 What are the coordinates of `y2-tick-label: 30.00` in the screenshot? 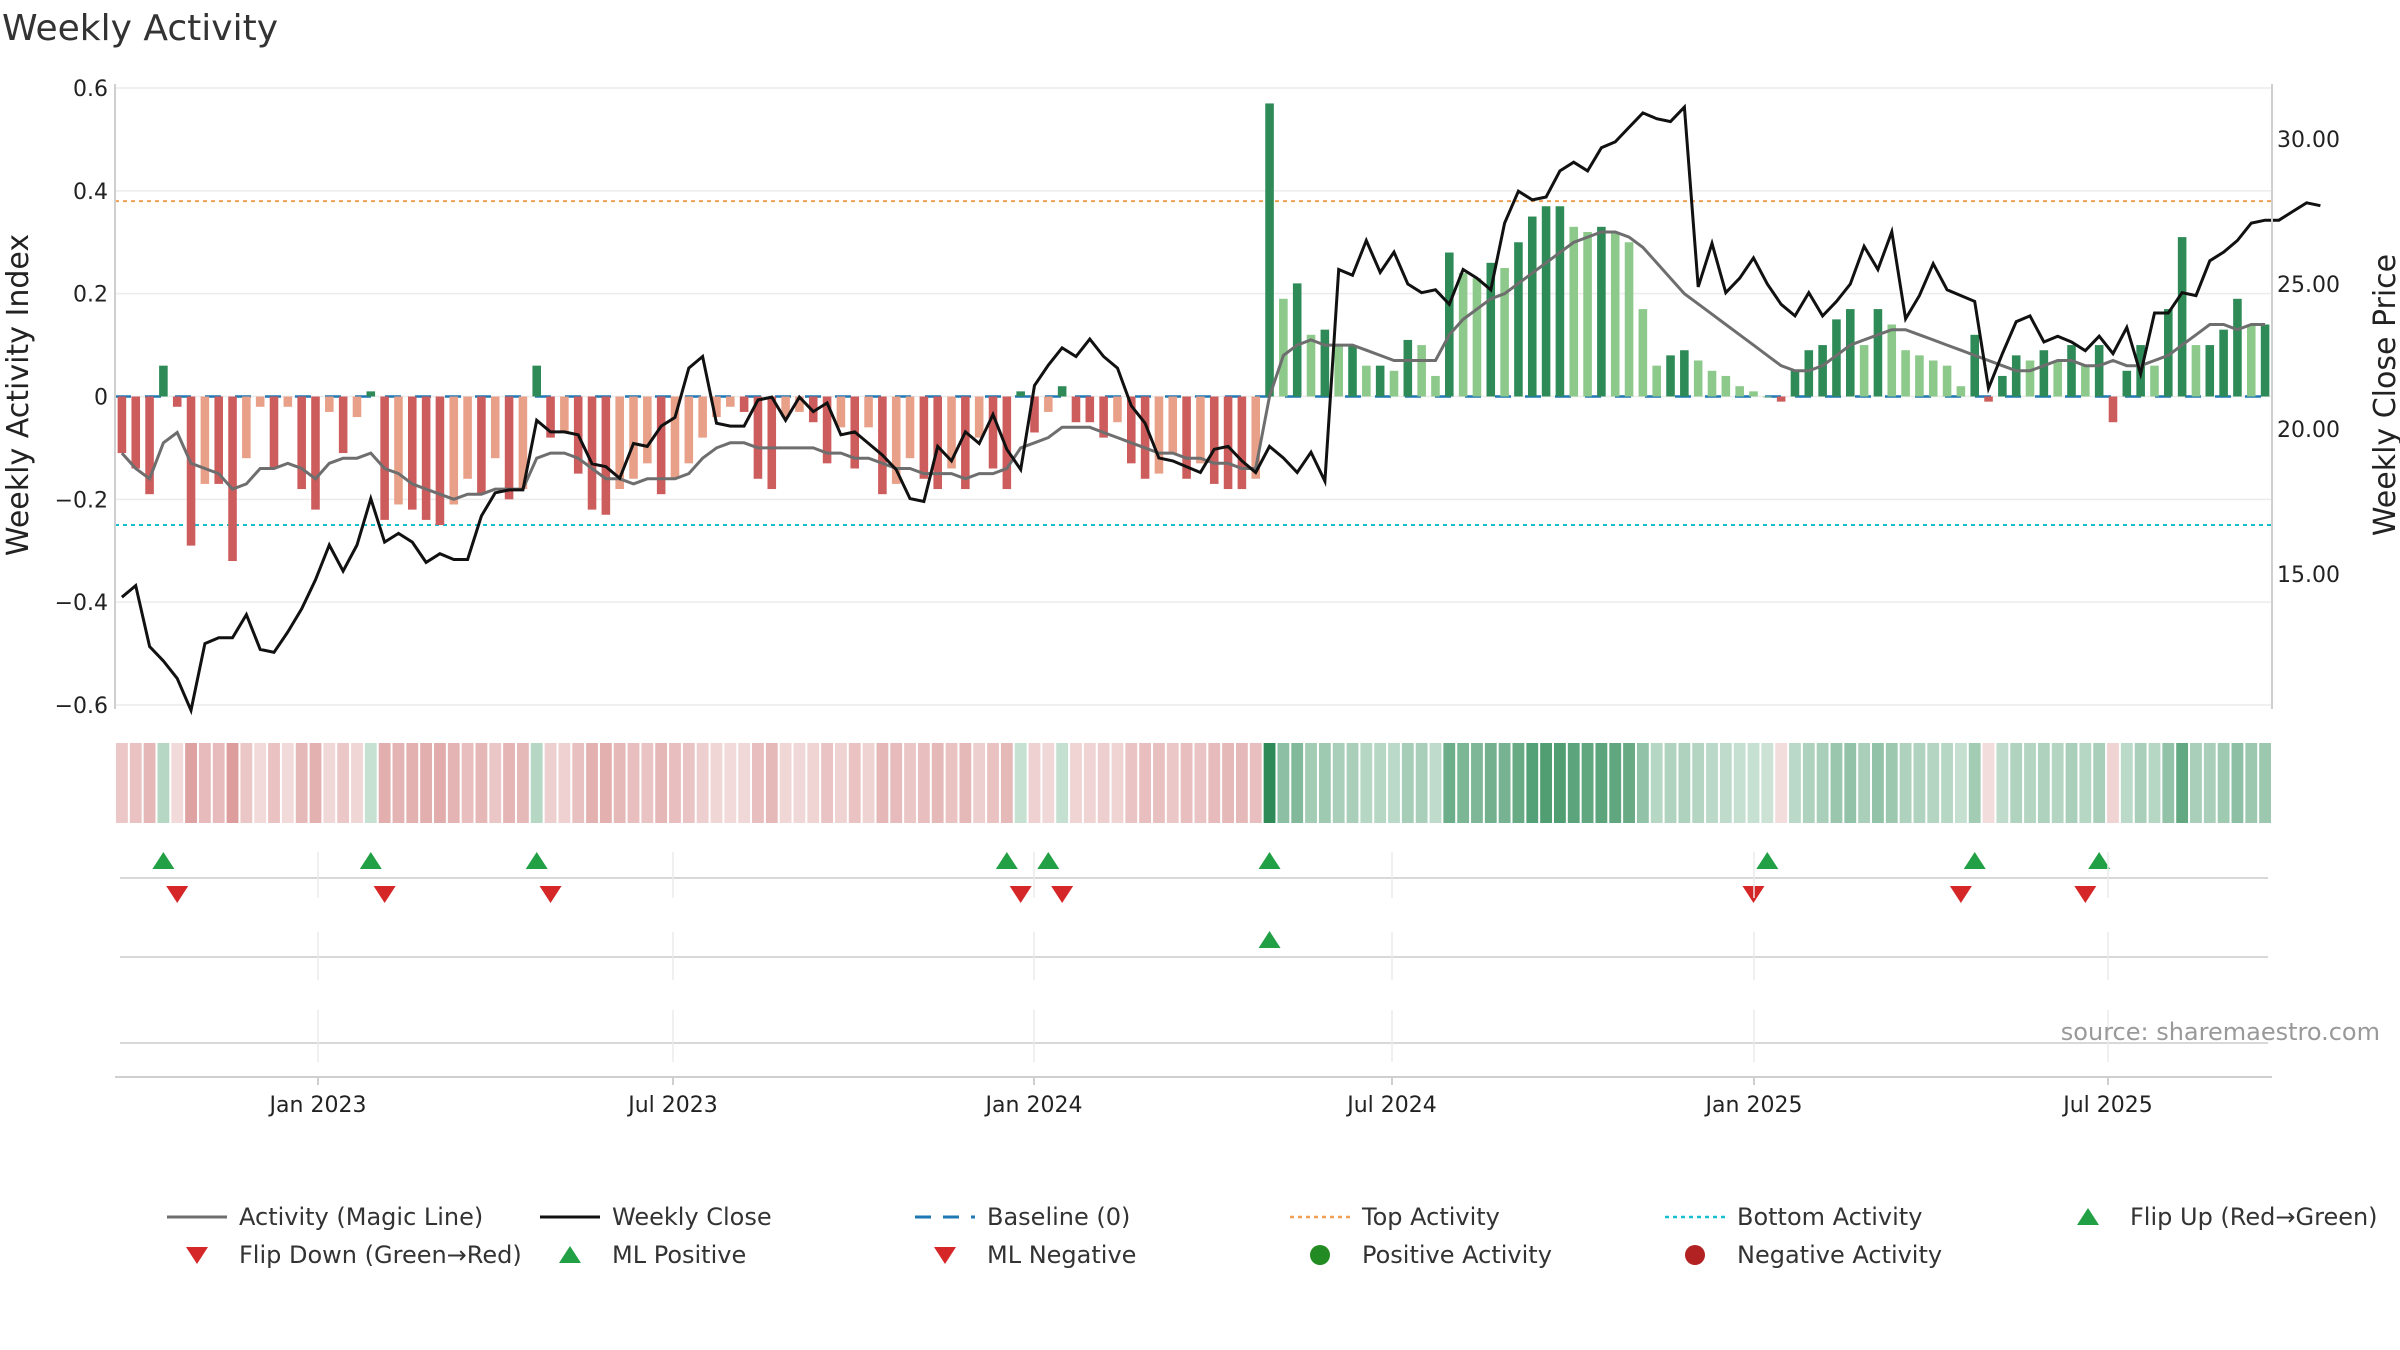 It's located at (2308, 140).